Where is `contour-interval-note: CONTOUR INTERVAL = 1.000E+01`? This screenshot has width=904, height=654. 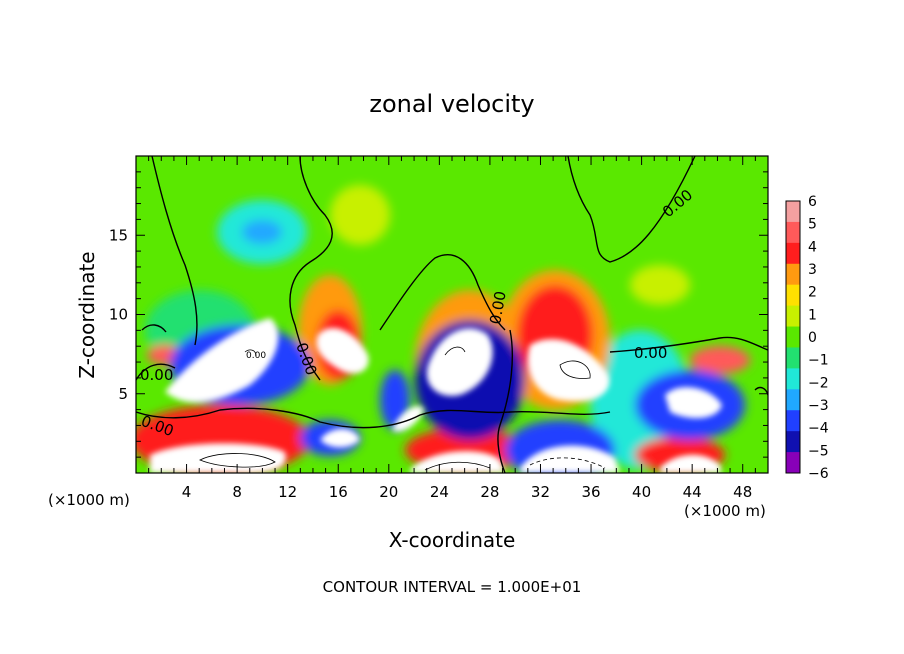 contour-interval-note: CONTOUR INTERVAL = 1.000E+01 is located at coordinates (452, 587).